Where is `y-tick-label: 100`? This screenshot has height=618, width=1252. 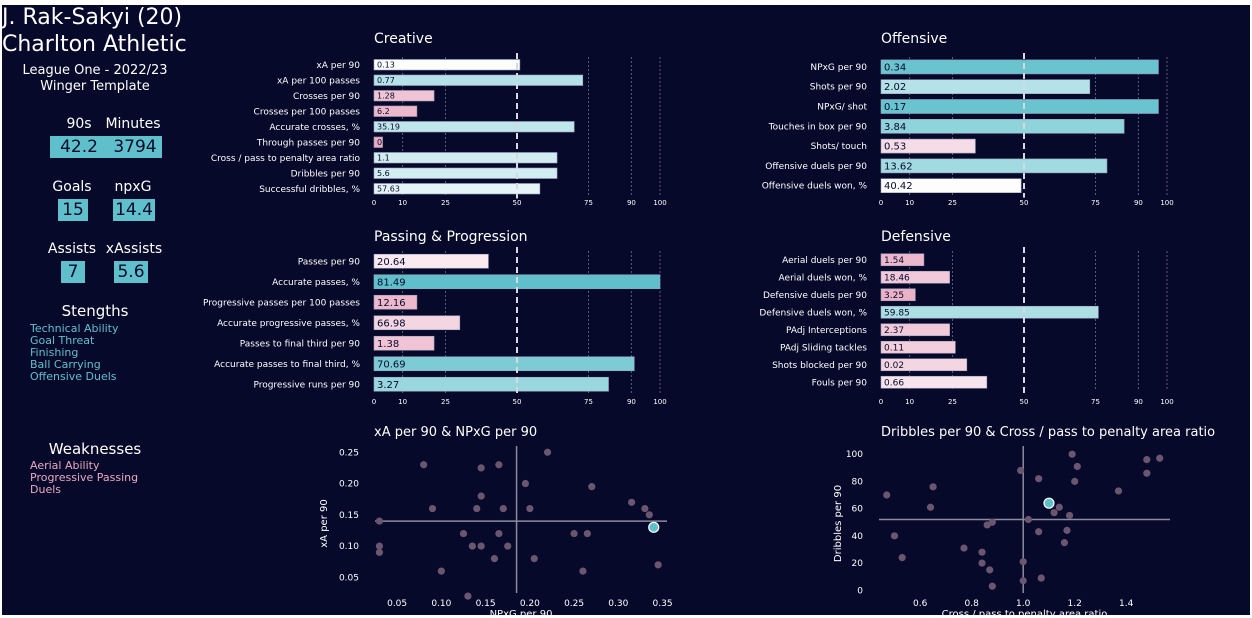
y-tick-label: 100 is located at coordinates (854, 455).